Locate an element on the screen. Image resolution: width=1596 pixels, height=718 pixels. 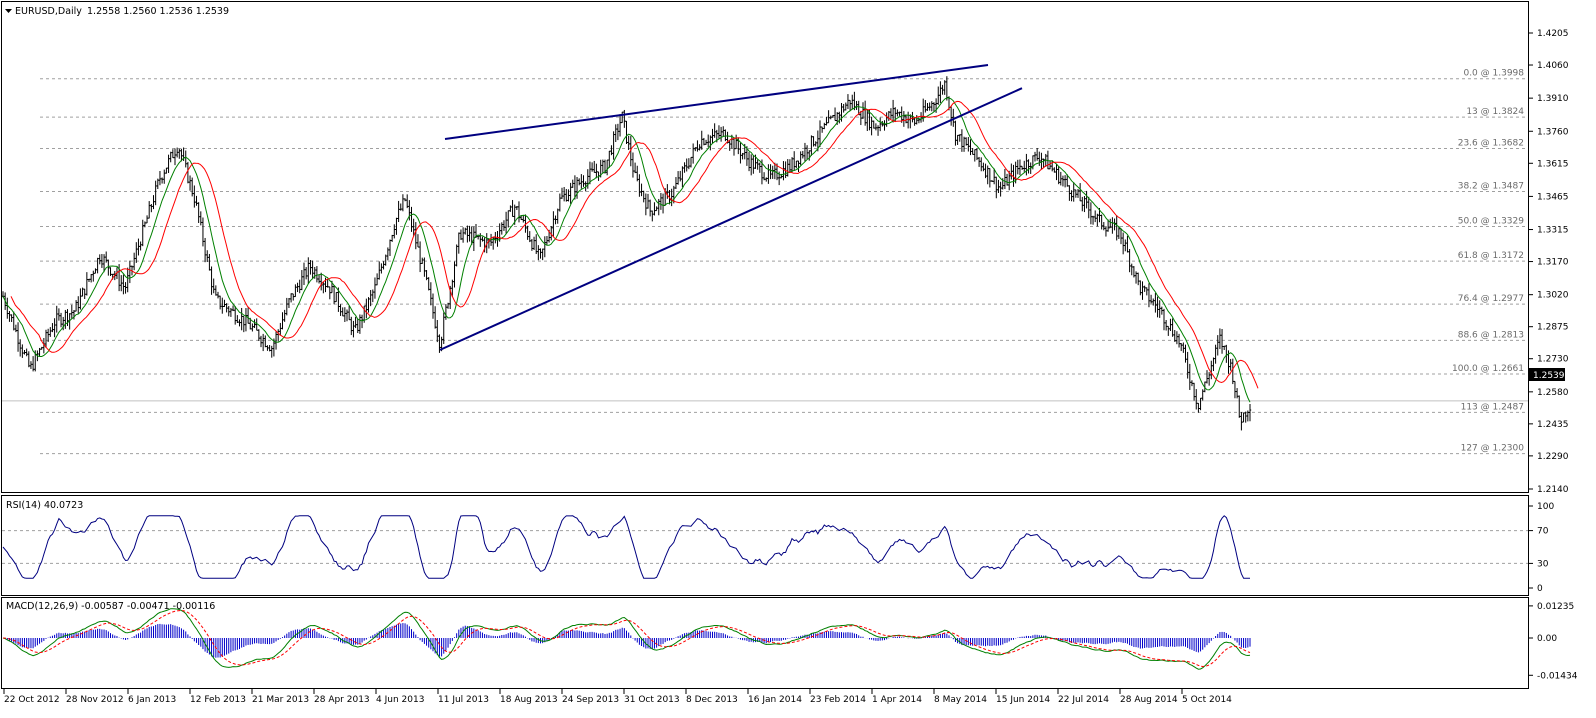
price-tick-label: 1.3760 is located at coordinates (1553, 132).